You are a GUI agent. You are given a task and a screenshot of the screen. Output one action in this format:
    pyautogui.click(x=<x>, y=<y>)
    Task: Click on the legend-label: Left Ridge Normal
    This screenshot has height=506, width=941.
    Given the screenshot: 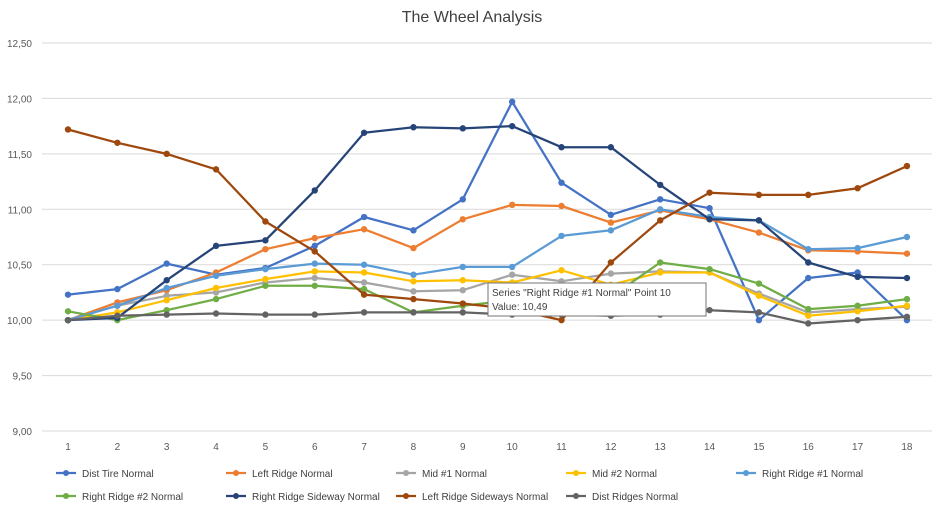 What is the action you would take?
    pyautogui.click(x=292, y=474)
    